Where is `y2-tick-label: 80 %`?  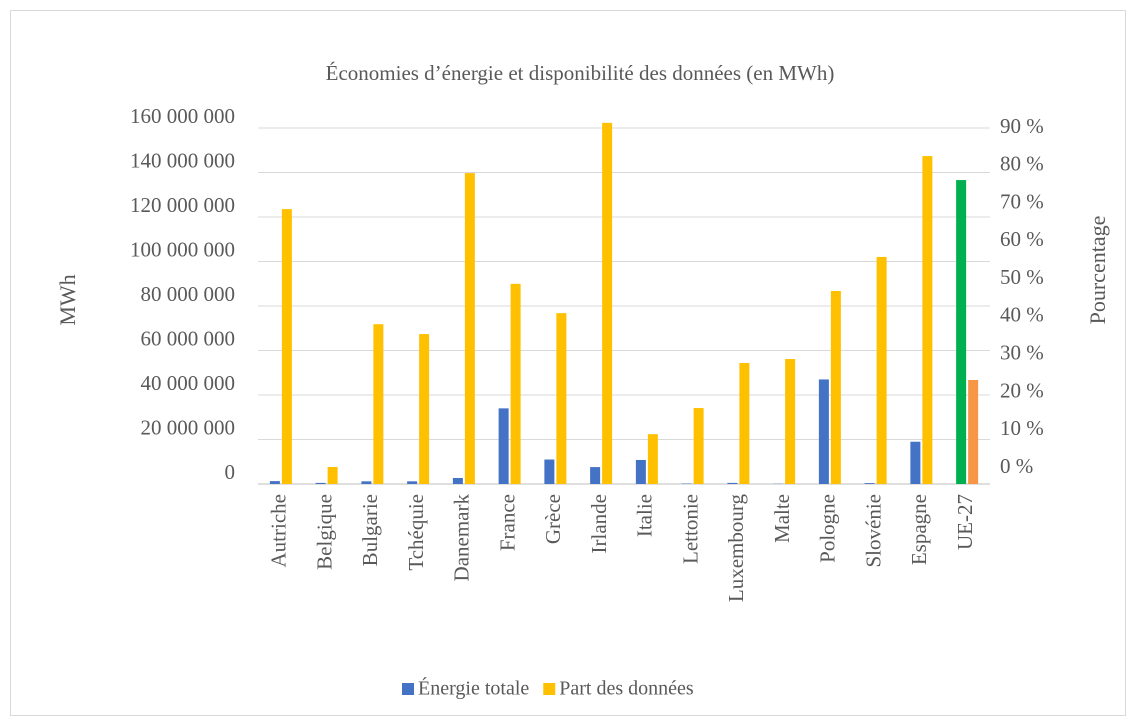
y2-tick-label: 80 % is located at coordinates (1022, 164).